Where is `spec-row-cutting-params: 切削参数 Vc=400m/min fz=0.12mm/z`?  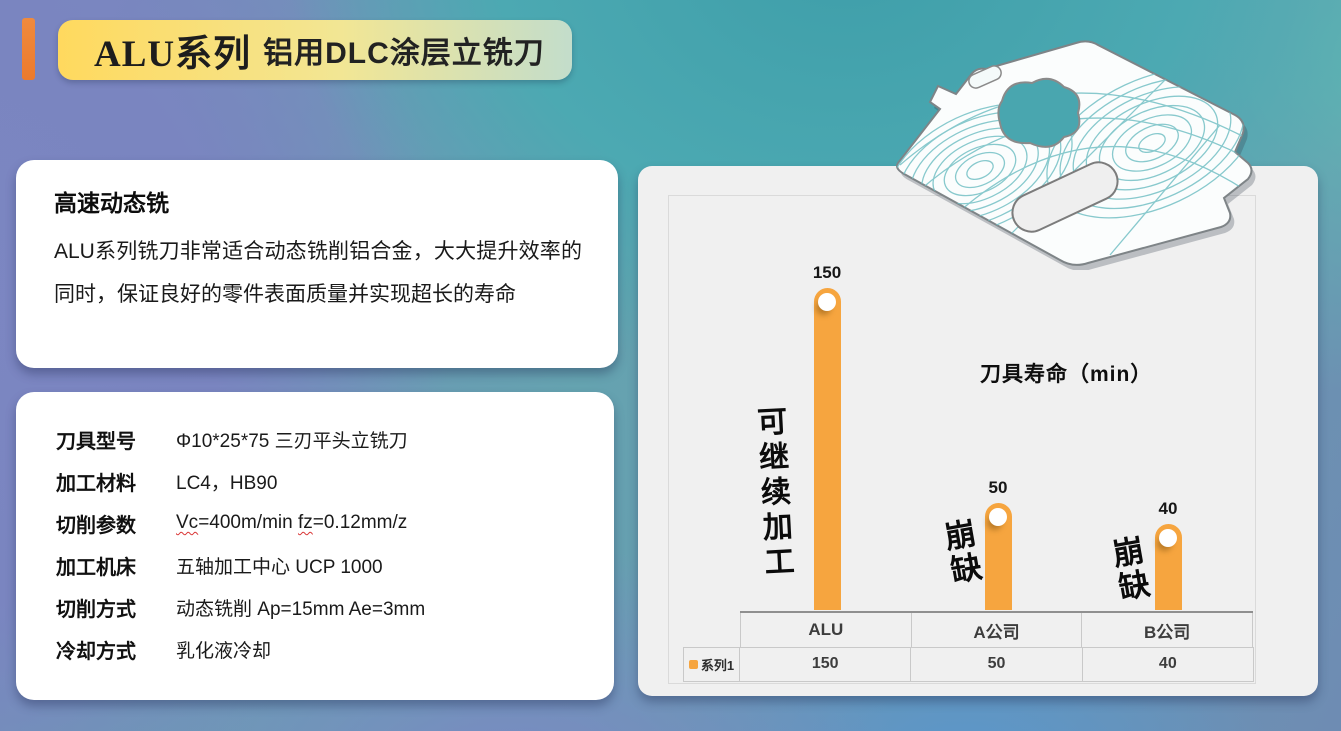 spec-row-cutting-params: 切削参数 Vc=400m/min fz=0.12mm/z is located at coordinates (335, 523).